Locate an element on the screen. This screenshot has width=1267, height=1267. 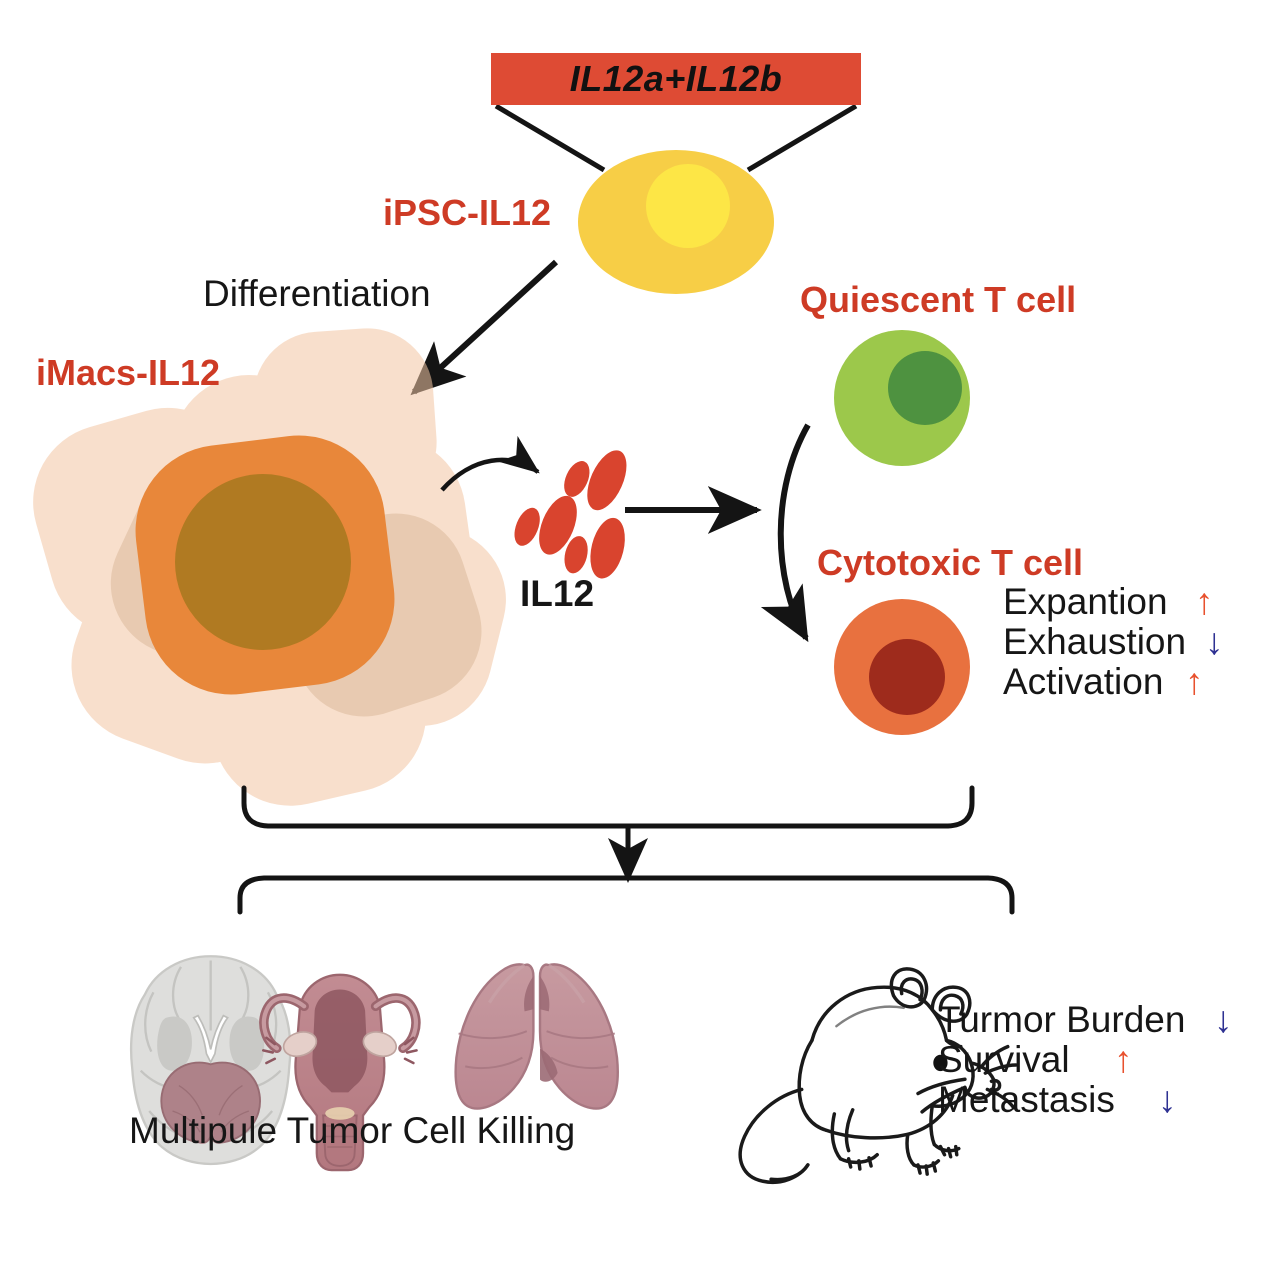
macrophage-cluster-glyph is located at coordinates (269, 567).